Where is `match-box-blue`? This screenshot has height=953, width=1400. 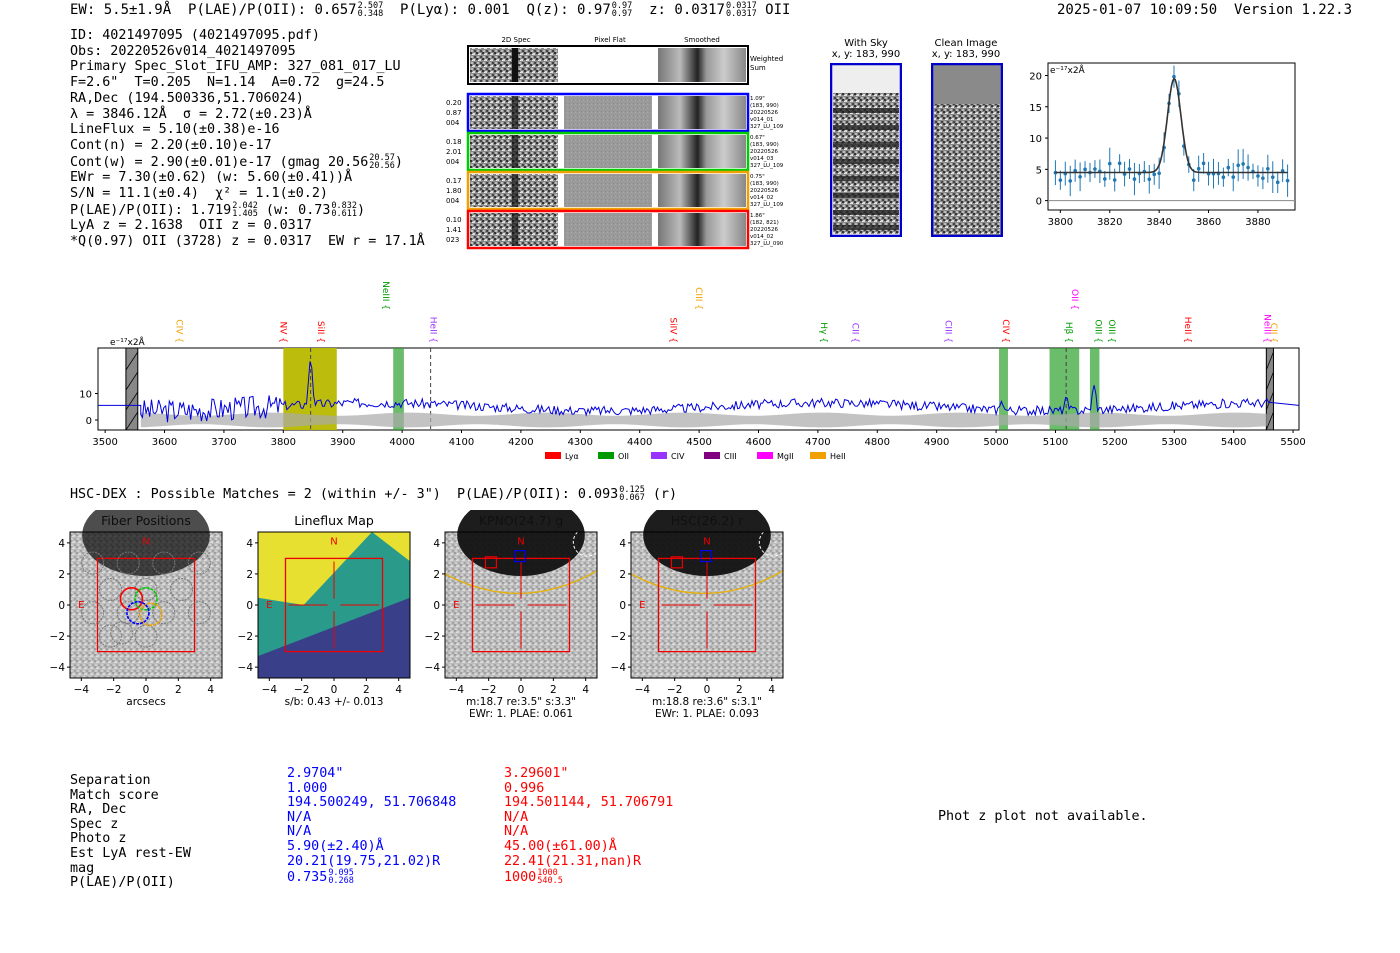
match-box-blue is located at coordinates (520, 556).